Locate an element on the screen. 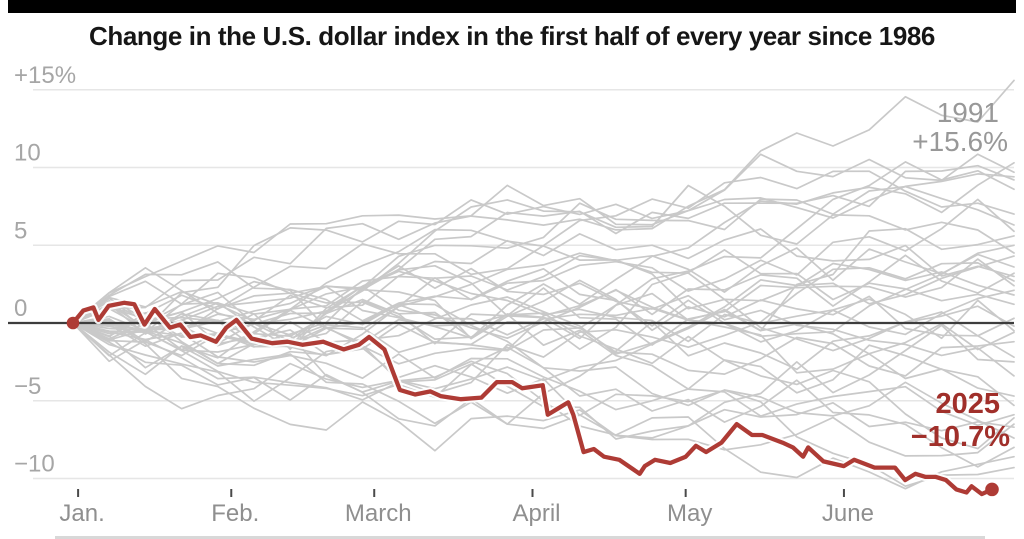  annotation-2025-value-label: −10.7% is located at coordinates (960, 437).